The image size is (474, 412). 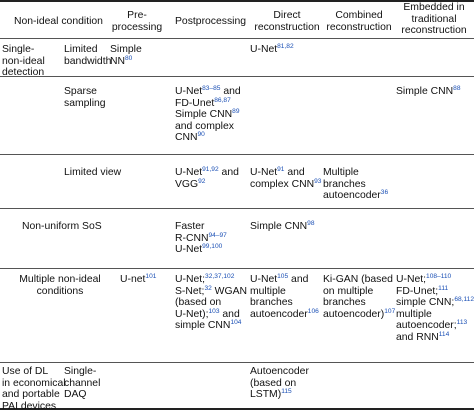 What do you see at coordinates (236, 112) in the screenshot?
I see `ref-link: 89` at bounding box center [236, 112].